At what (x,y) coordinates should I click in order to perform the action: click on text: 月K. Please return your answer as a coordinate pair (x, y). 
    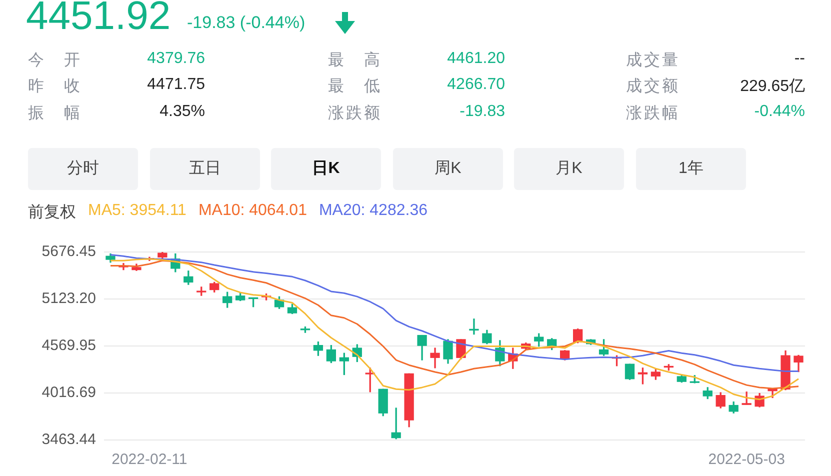
    Looking at the image, I should click on (569, 169).